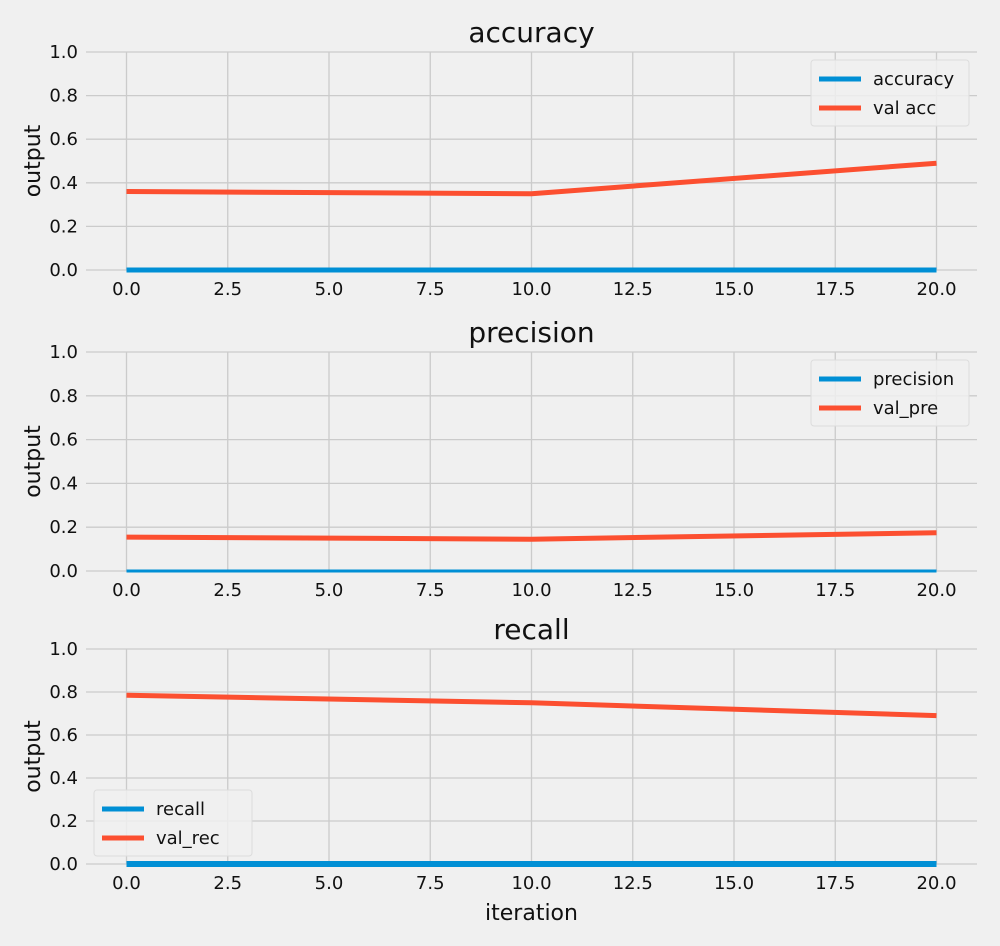 This screenshot has width=1000, height=946. I want to click on series-line-val-acc, so click(531, 178).